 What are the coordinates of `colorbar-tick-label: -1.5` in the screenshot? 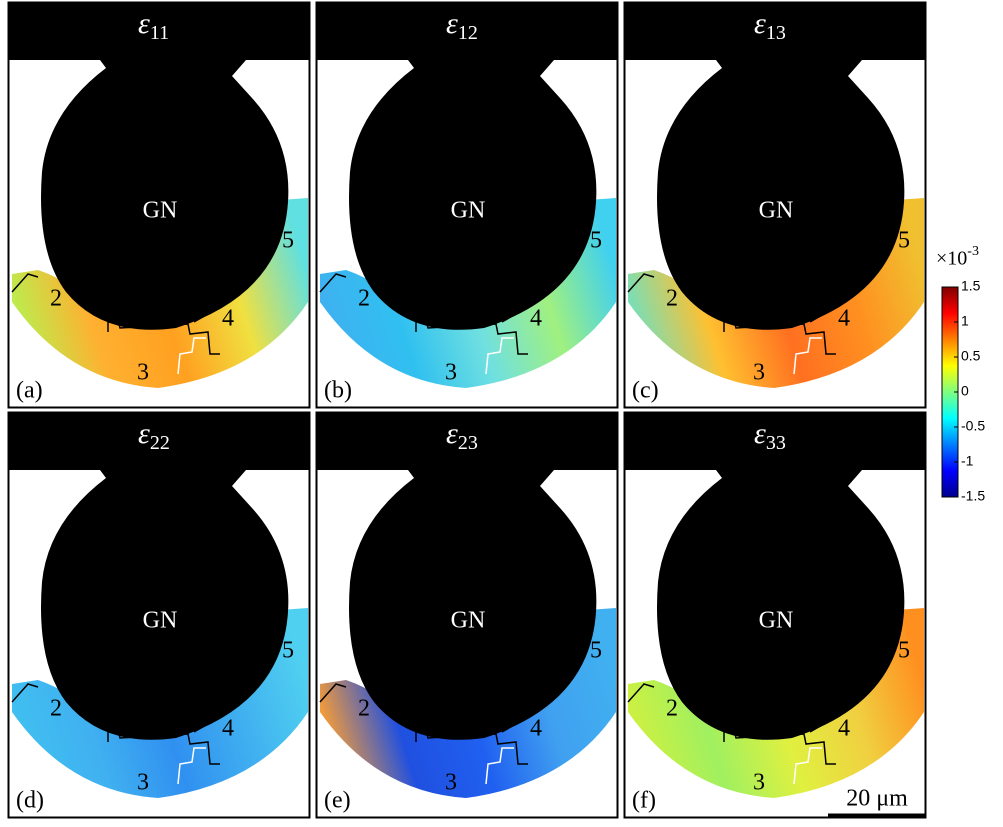 It's located at (973, 496).